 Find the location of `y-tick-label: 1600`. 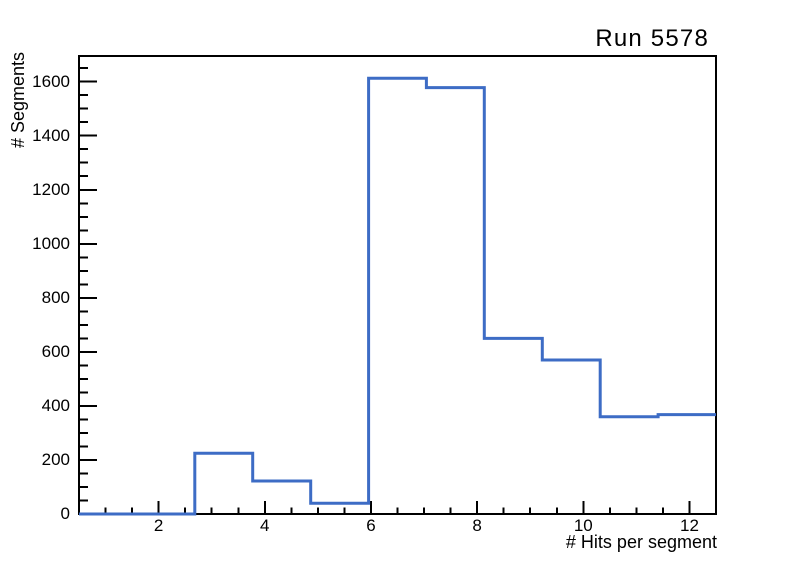

y-tick-label: 1600 is located at coordinates (51, 81).